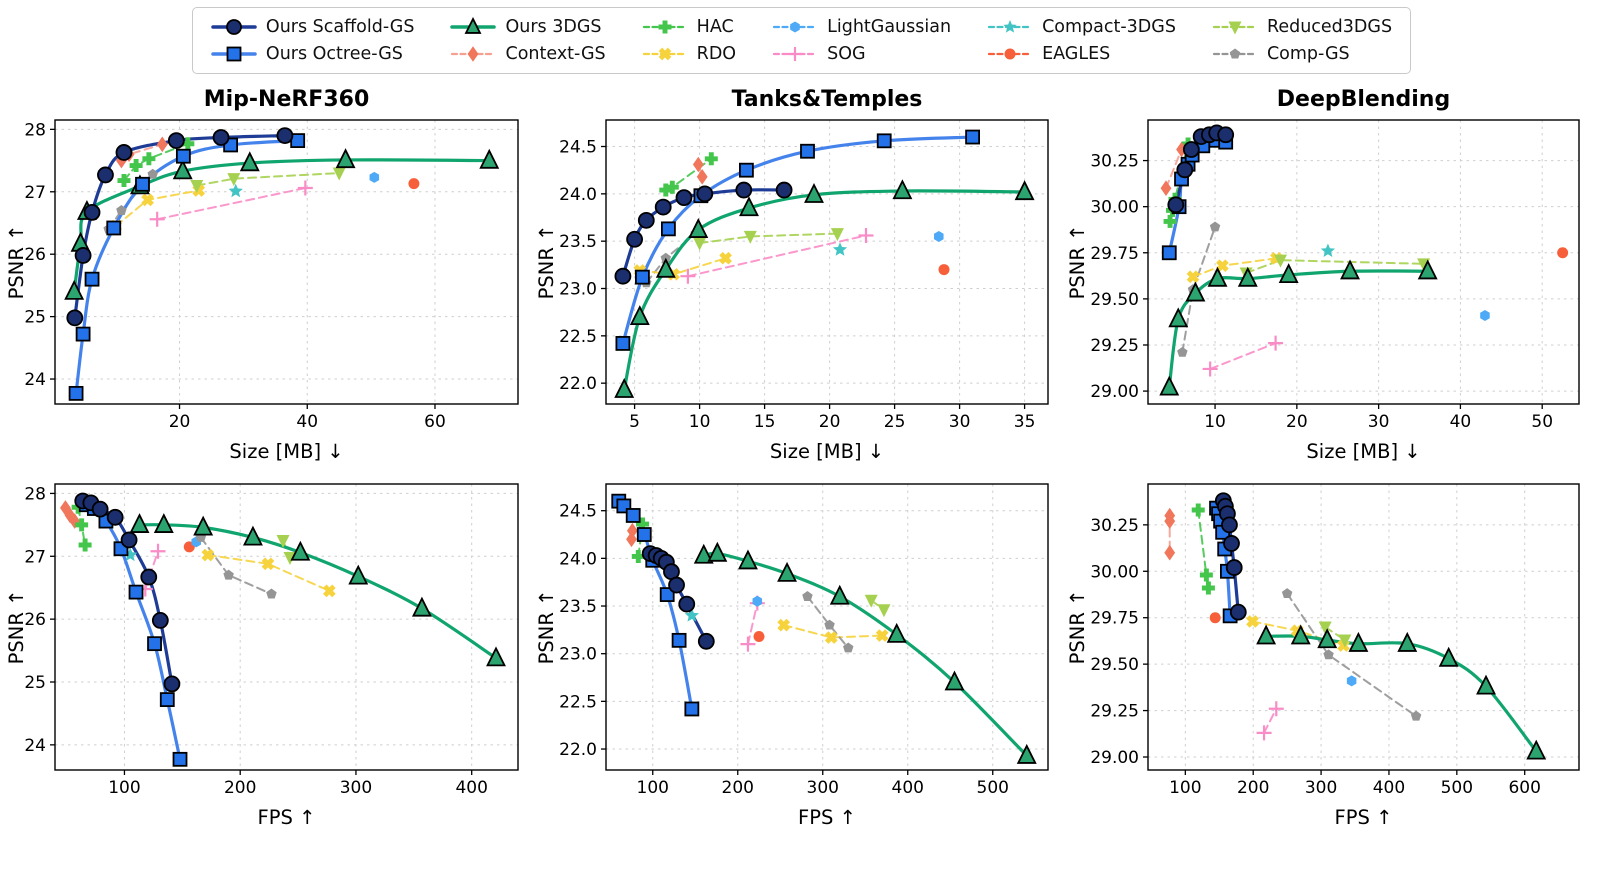  I want to click on legend-label-octree: Ours Octree-GS, so click(334, 54).